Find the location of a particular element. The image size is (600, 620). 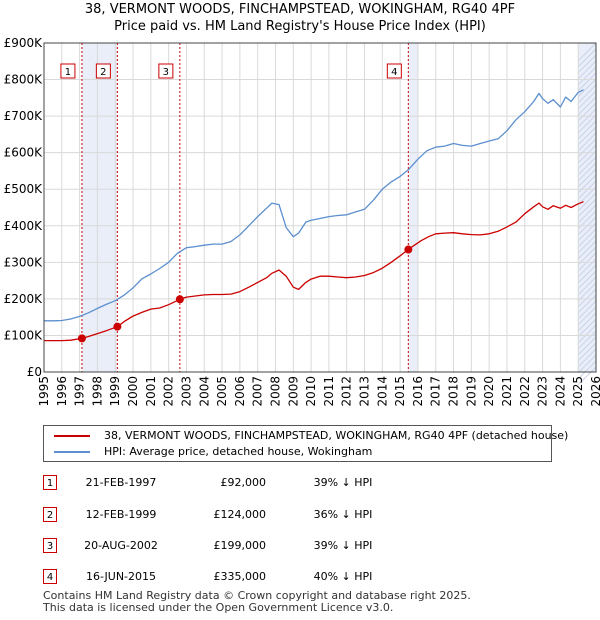

sale-date: 20-AUG-2002 is located at coordinates (121, 545).